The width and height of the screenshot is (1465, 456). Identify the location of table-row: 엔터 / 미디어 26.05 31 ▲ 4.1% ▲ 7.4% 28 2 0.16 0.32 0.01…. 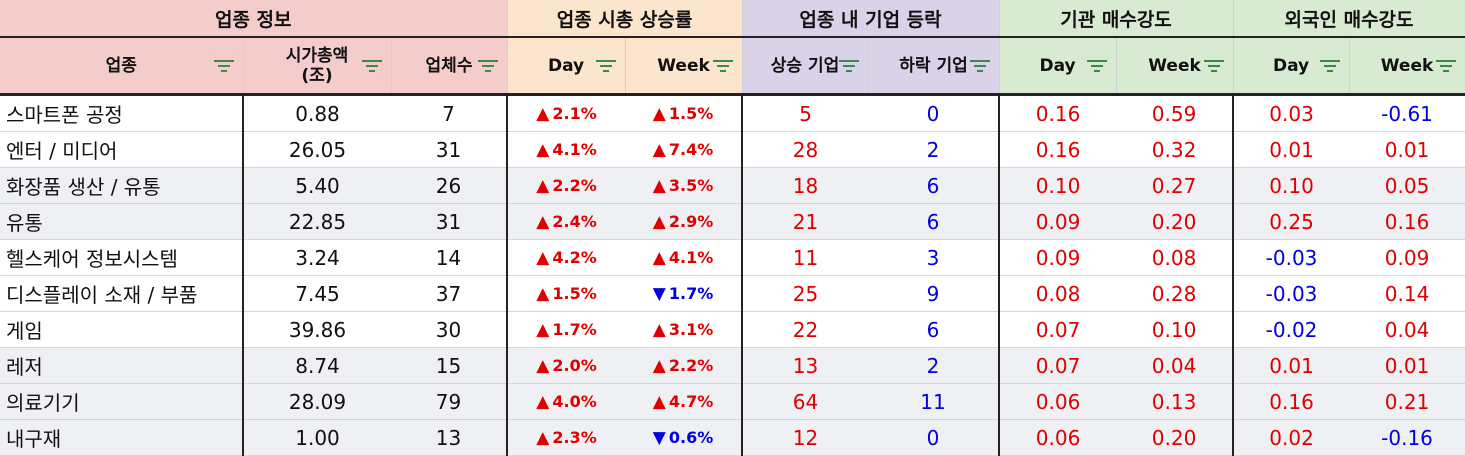
(732, 149).